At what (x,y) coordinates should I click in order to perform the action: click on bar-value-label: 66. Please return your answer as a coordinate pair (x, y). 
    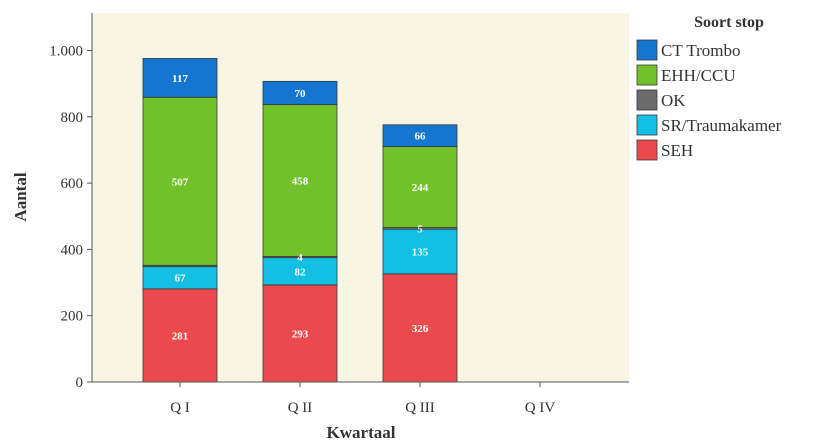
    Looking at the image, I should click on (421, 137).